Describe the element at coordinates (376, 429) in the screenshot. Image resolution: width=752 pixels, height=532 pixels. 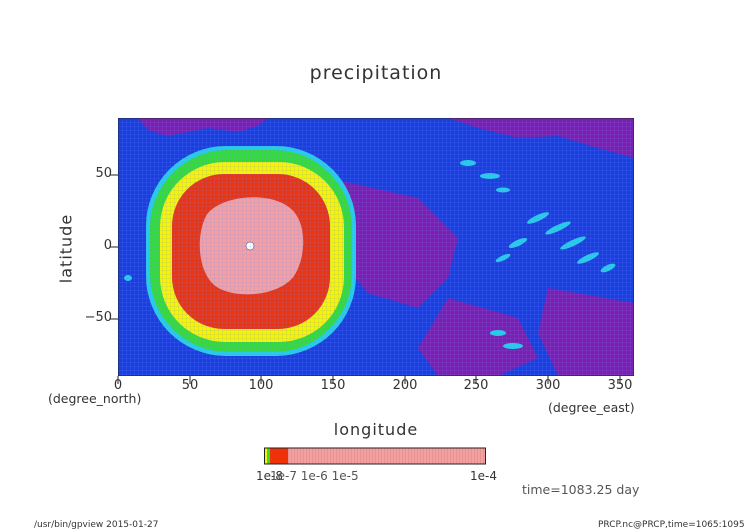
I see `x-axis-label: longitude` at that location.